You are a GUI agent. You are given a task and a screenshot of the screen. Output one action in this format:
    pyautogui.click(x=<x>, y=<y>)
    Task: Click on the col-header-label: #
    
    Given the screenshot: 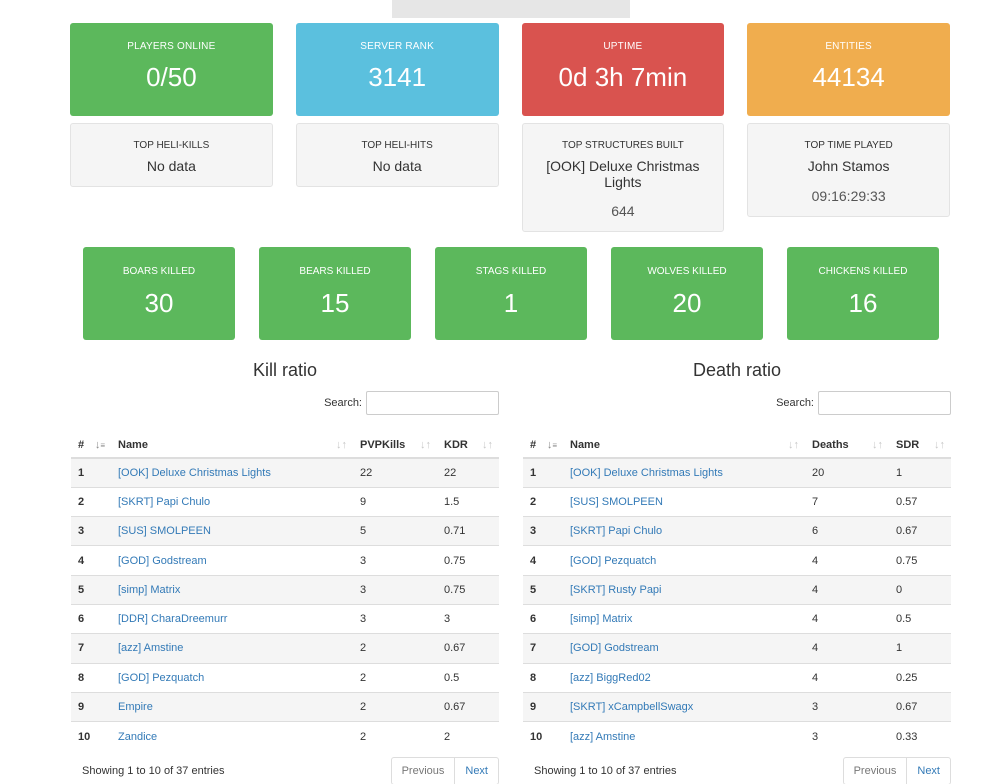 What is the action you would take?
    pyautogui.click(x=81, y=444)
    